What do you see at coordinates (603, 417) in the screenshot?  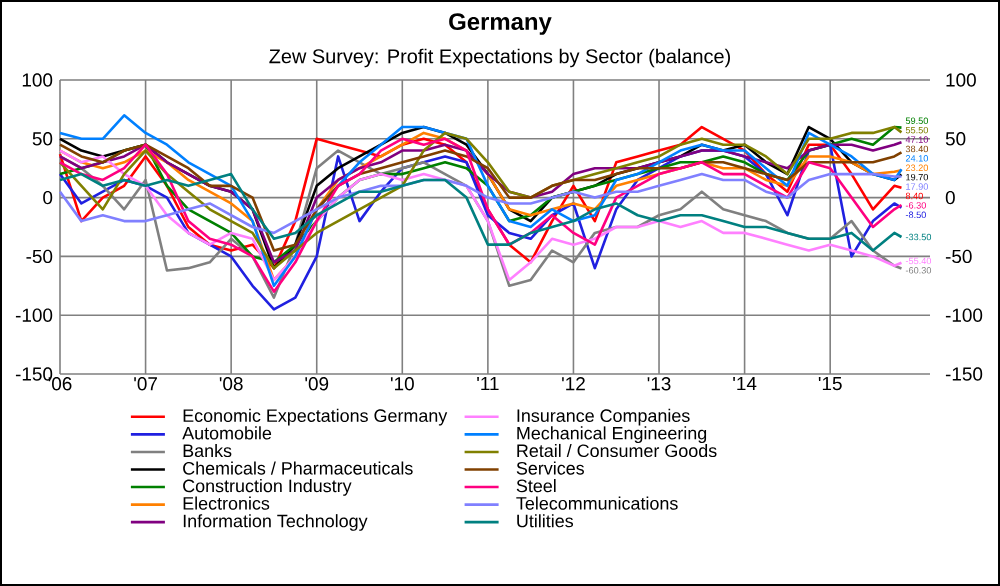 I see `legend-label: Insurance Companies` at bounding box center [603, 417].